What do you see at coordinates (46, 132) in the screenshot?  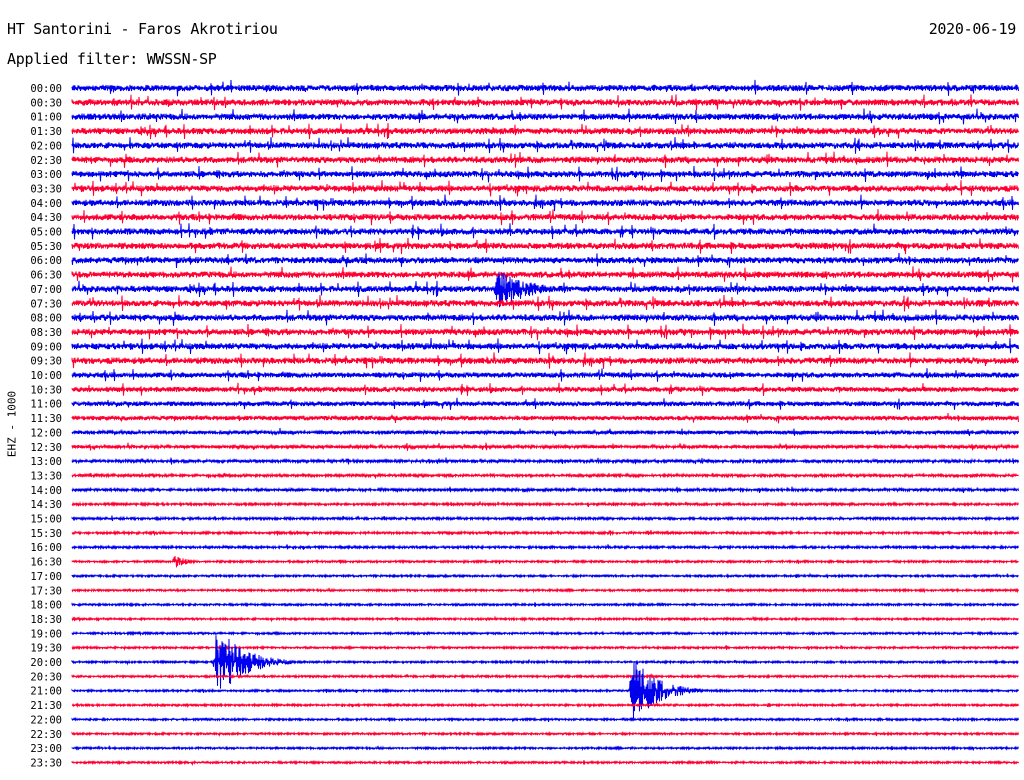 I see `time-label: 01:30` at bounding box center [46, 132].